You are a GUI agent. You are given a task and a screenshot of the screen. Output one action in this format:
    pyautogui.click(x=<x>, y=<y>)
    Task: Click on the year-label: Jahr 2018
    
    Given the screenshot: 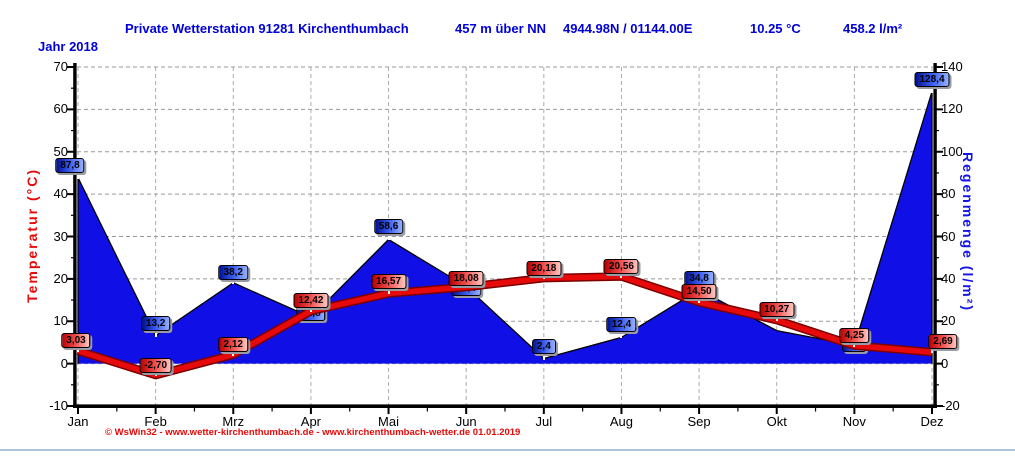 What is the action you would take?
    pyautogui.click(x=68, y=46)
    